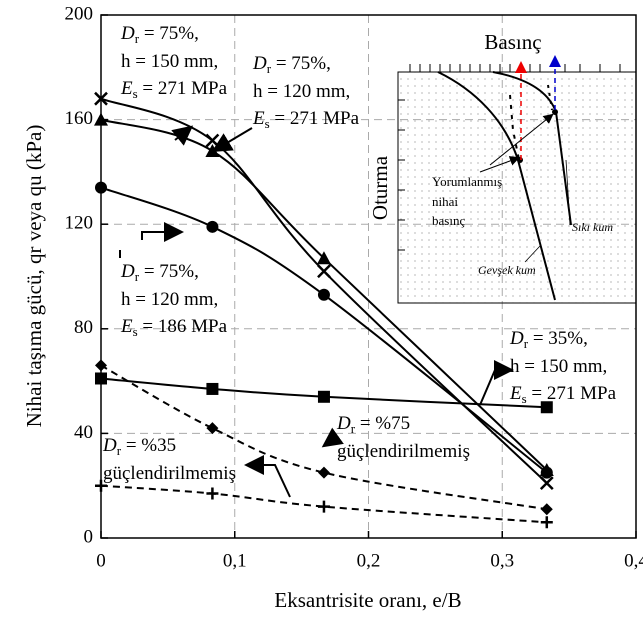  What do you see at coordinates (101, 560) in the screenshot?
I see `x-tick-label: 0` at bounding box center [101, 560].